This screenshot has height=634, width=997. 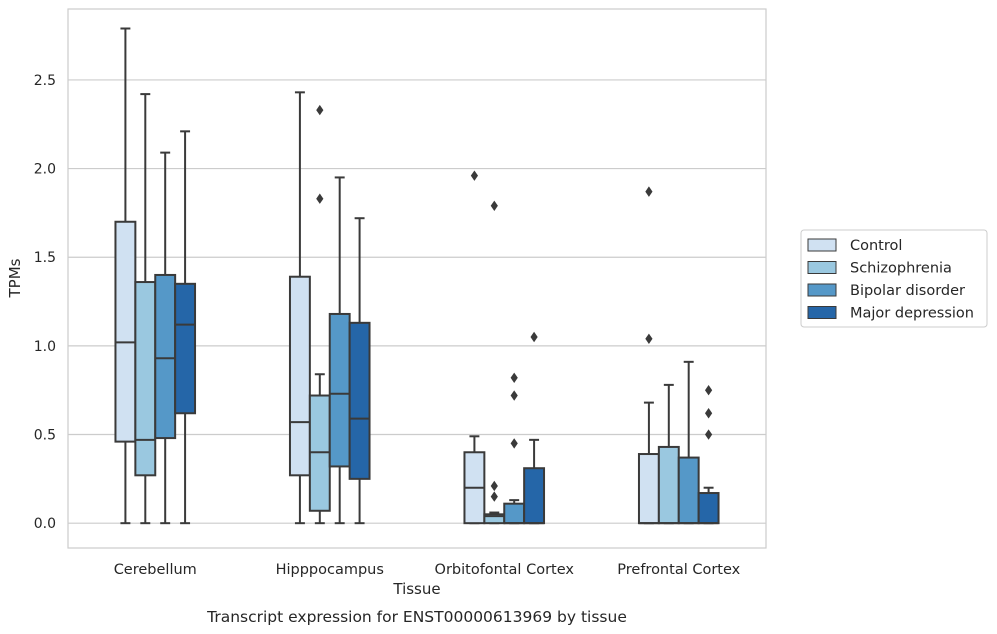 I want to click on x-tick-label: Hipppocampus, so click(x=330, y=570).